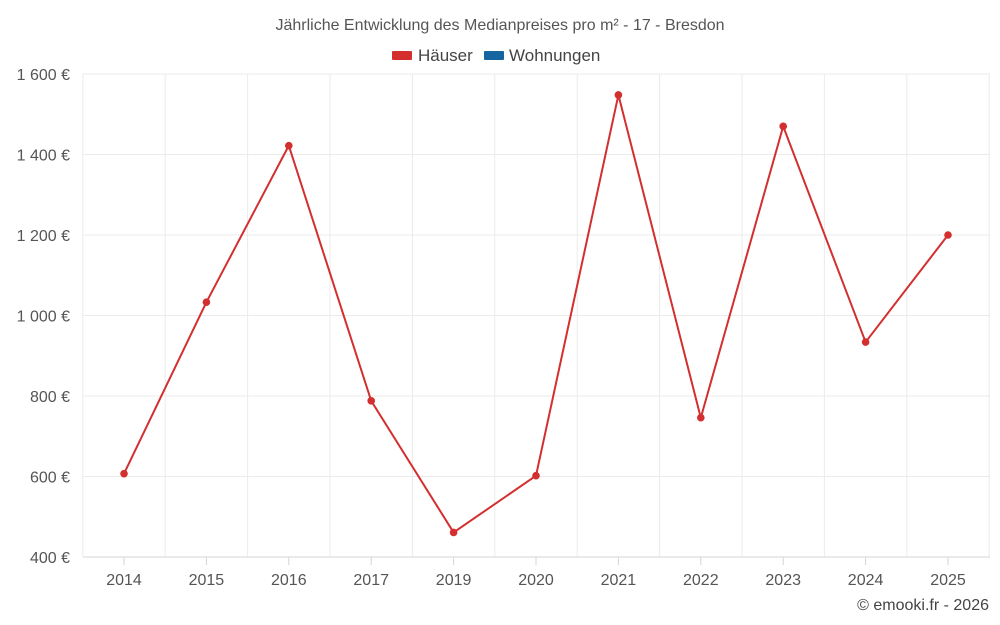  Describe the element at coordinates (124, 580) in the screenshot. I see `x-tick-label: 2014` at that location.